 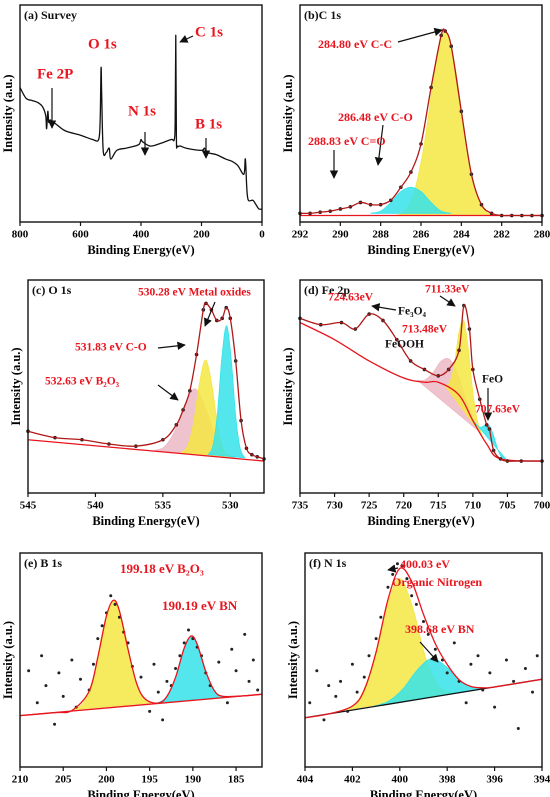 I want to click on x-tick-label: 195, so click(x=149, y=780).